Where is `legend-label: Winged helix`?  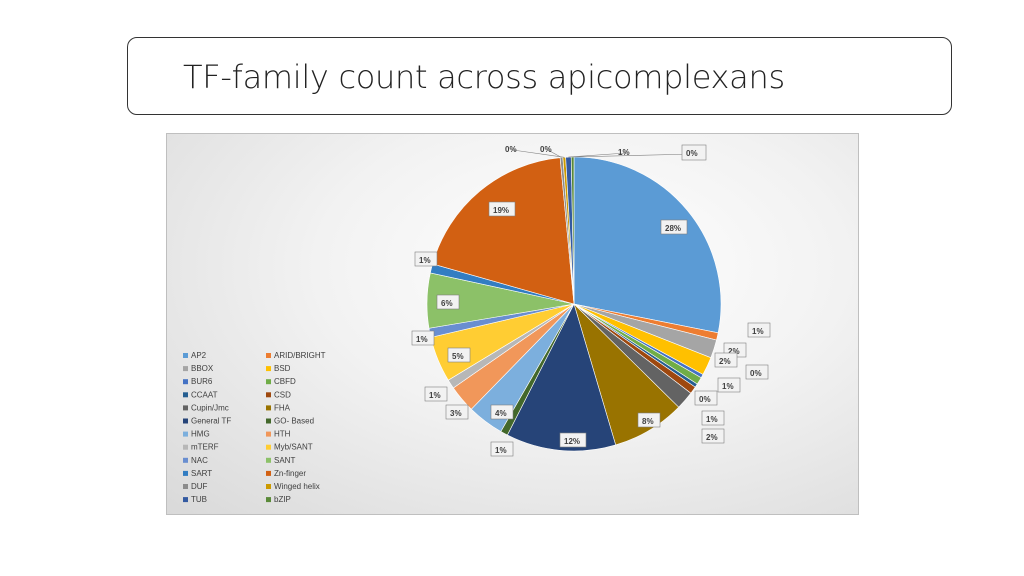
legend-label: Winged helix is located at coordinates (297, 486).